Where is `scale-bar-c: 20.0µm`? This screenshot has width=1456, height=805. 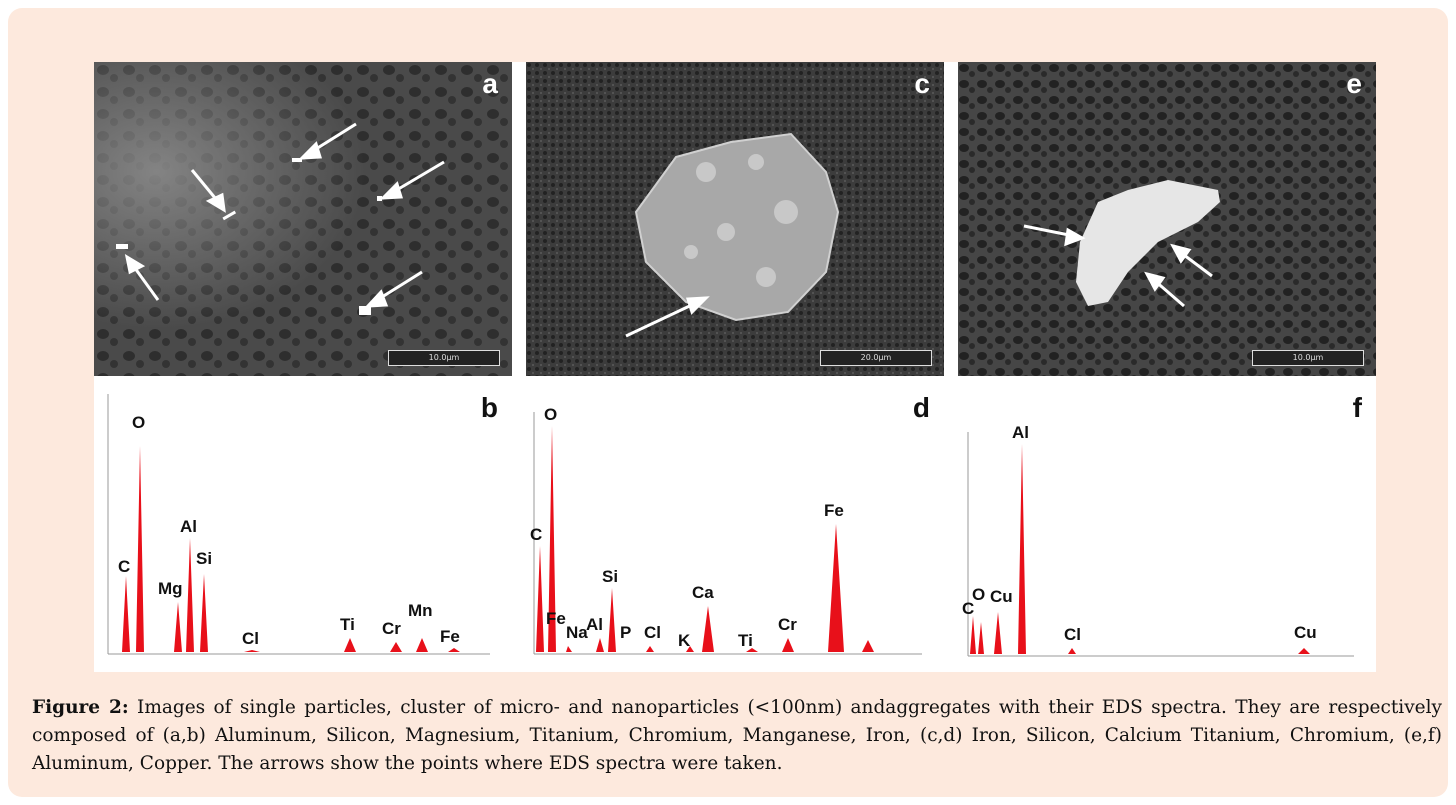 scale-bar-c: 20.0µm is located at coordinates (876, 358).